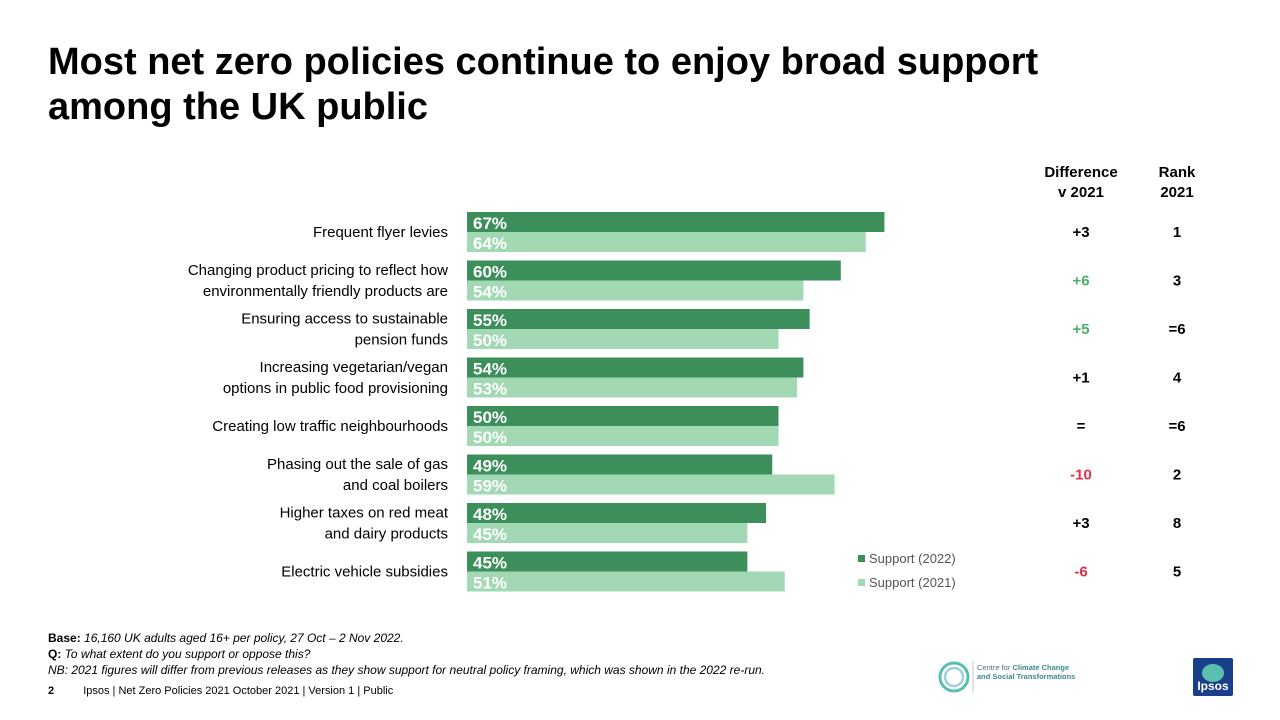 This screenshot has width=1280, height=720. Describe the element at coordinates (51, 691) in the screenshot. I see `page-number: 2` at that location.